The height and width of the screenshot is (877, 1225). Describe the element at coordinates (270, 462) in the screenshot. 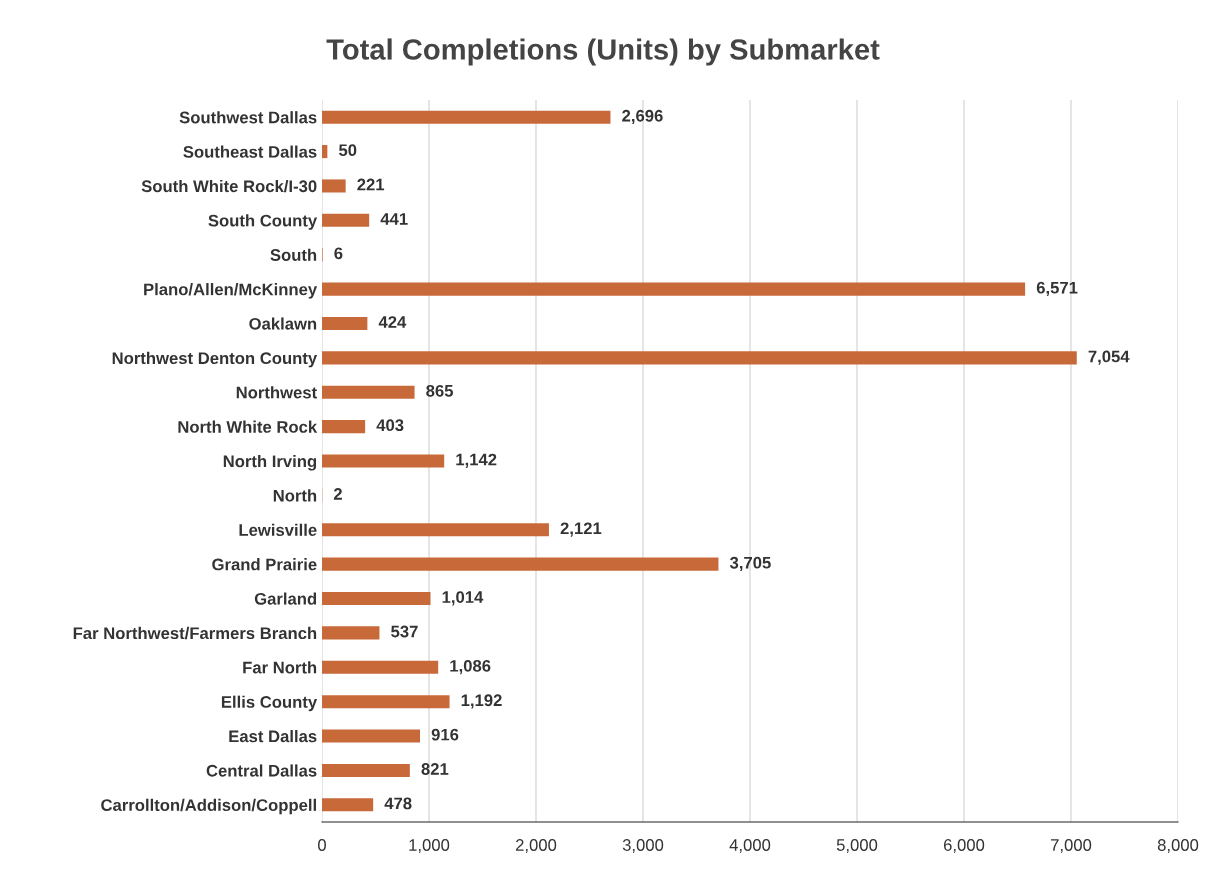

I see `y-tick-label: North Irving` at that location.